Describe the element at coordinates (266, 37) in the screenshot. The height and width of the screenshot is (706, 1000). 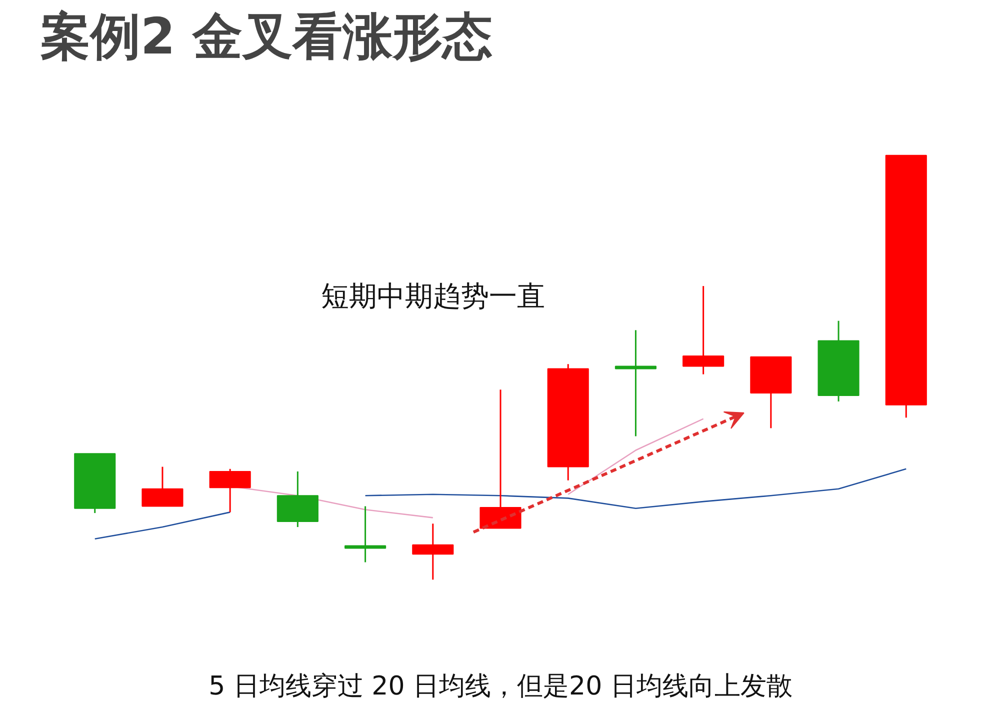
I see `chart-title: 案例2 金叉看涨形态` at that location.